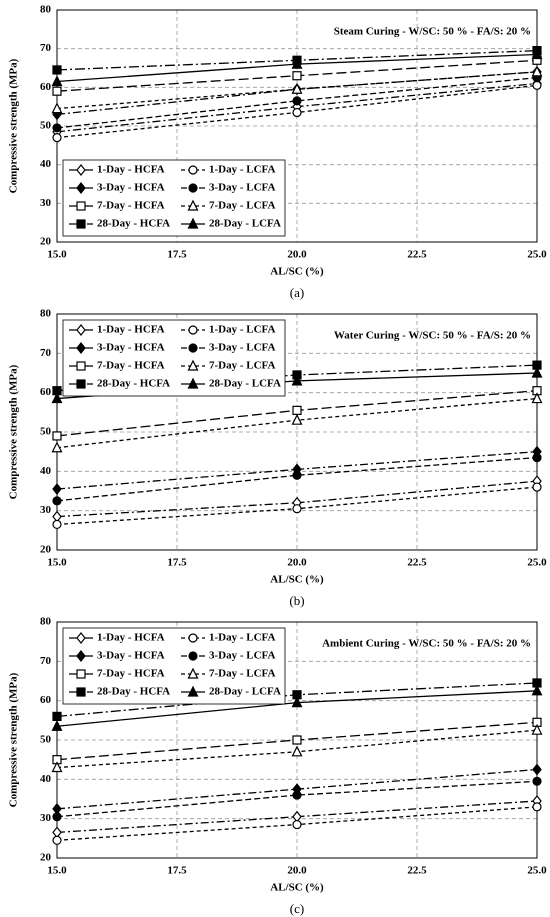 This screenshot has width=550, height=917. I want to click on legend-label: 28-Day - HCFA, so click(133, 384).